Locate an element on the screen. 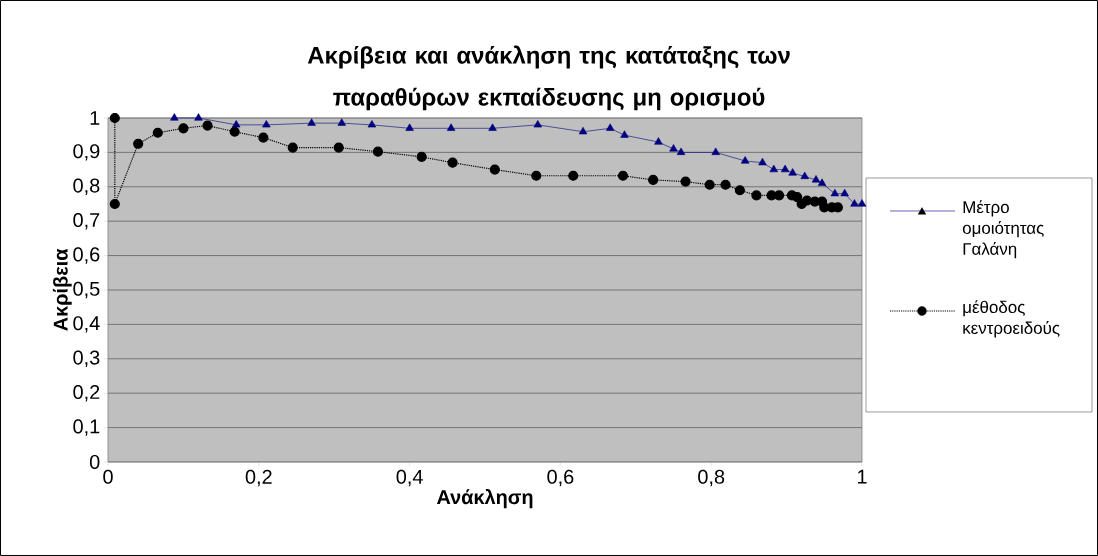  chart-title: Ακρίβεια και ανάκληση της κατάταξης των παραθύρων εκπαίδευσης μη ορισμού is located at coordinates (548, 78).